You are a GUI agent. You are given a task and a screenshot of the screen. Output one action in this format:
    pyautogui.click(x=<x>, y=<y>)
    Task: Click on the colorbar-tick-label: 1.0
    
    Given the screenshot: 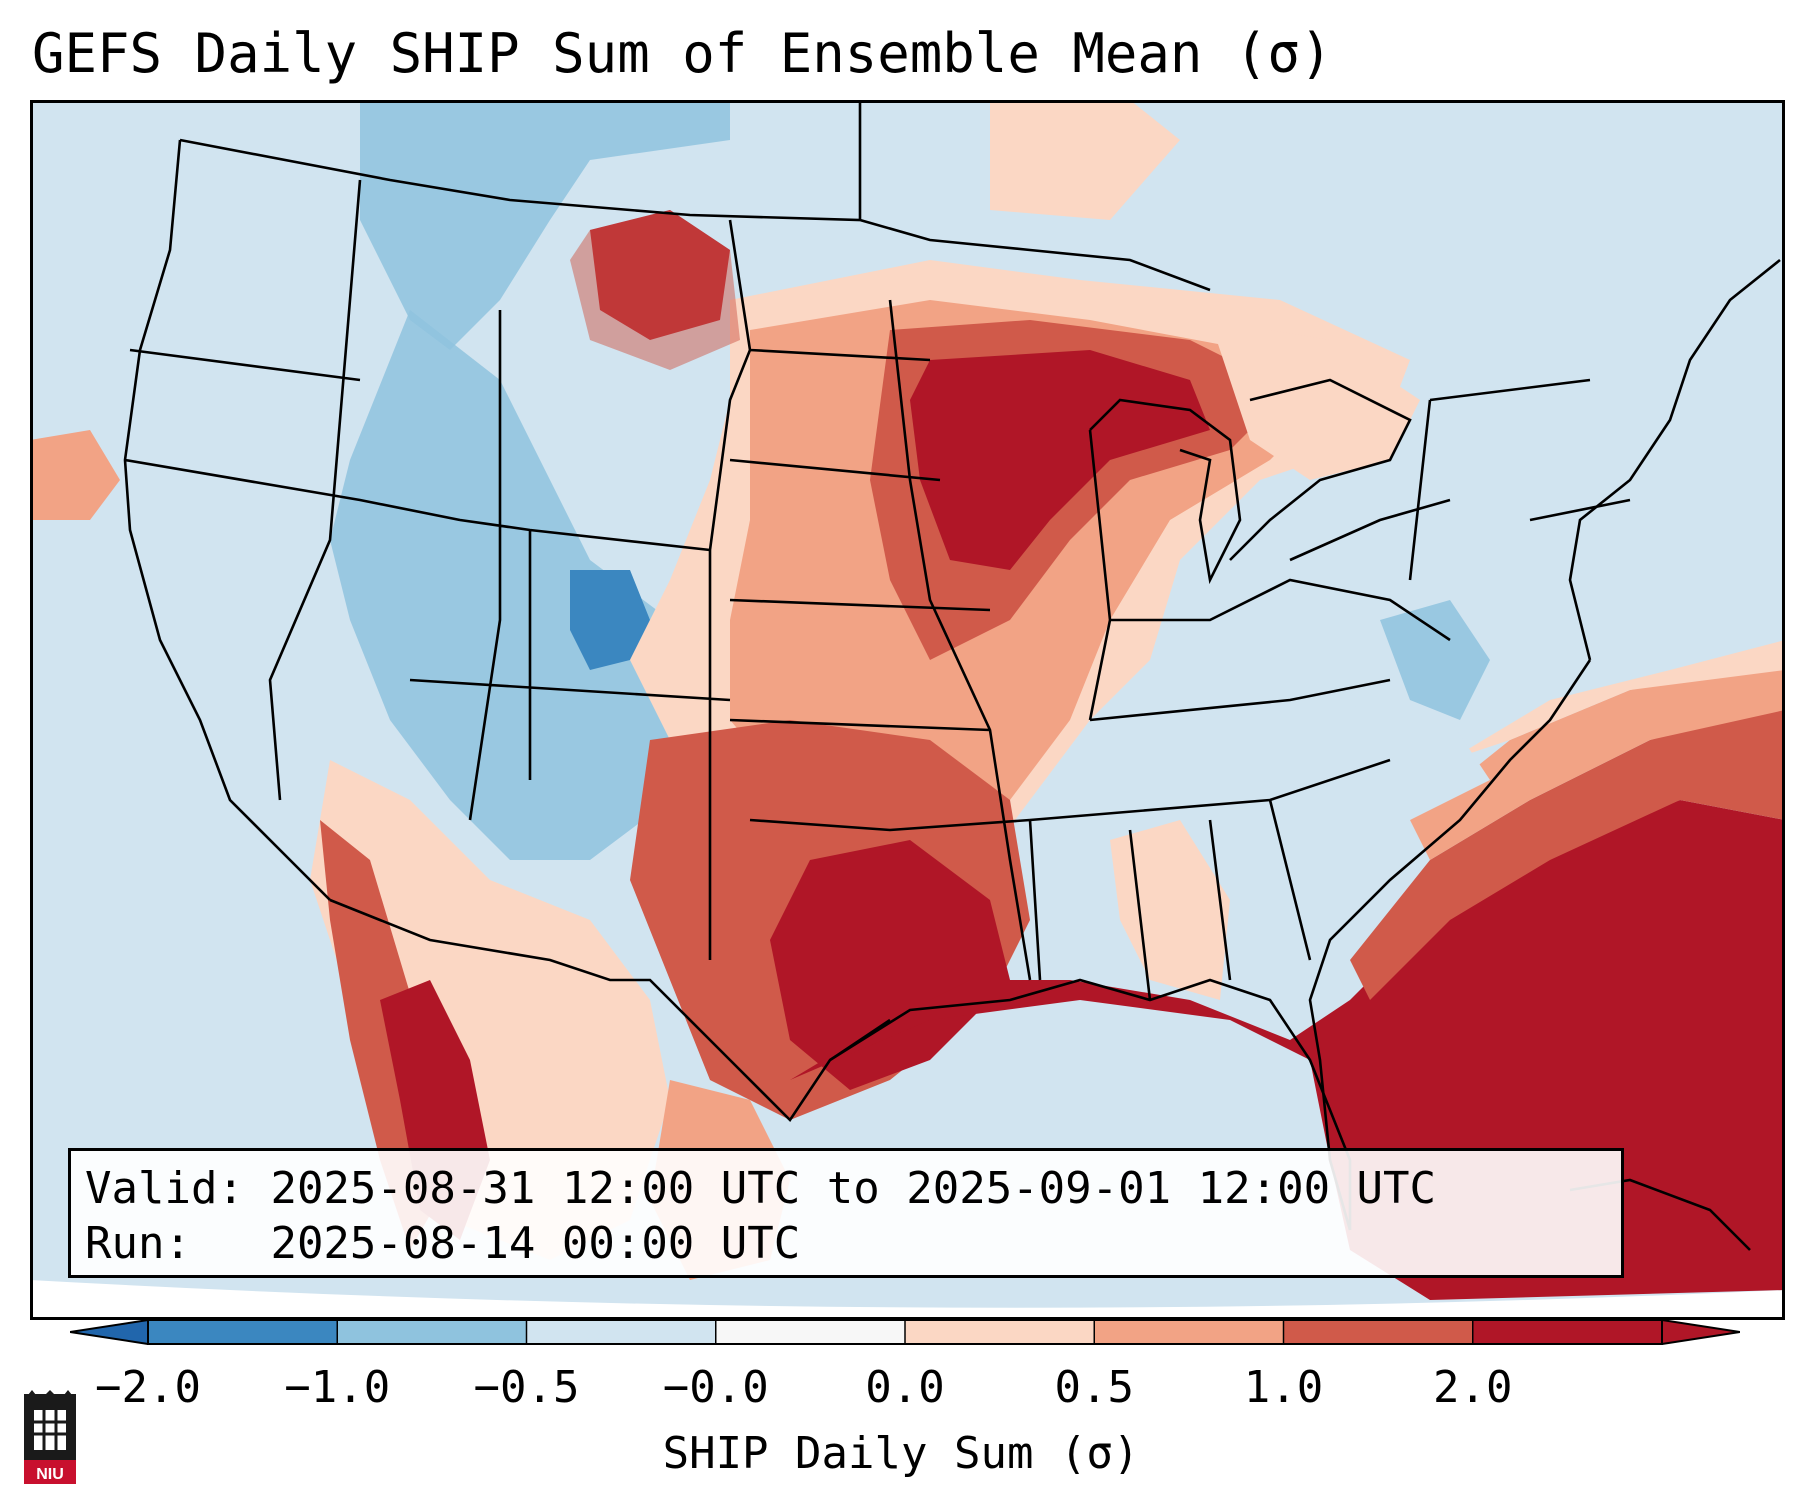 What is the action you would take?
    pyautogui.click(x=1283, y=1387)
    